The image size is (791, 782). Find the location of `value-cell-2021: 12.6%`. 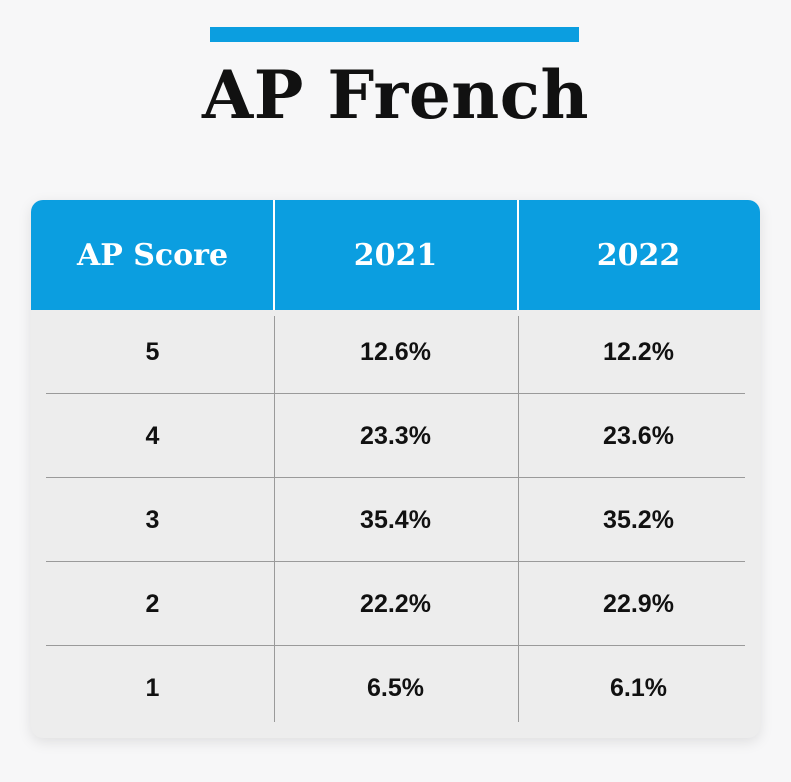

value-cell-2021: 12.6% is located at coordinates (395, 351).